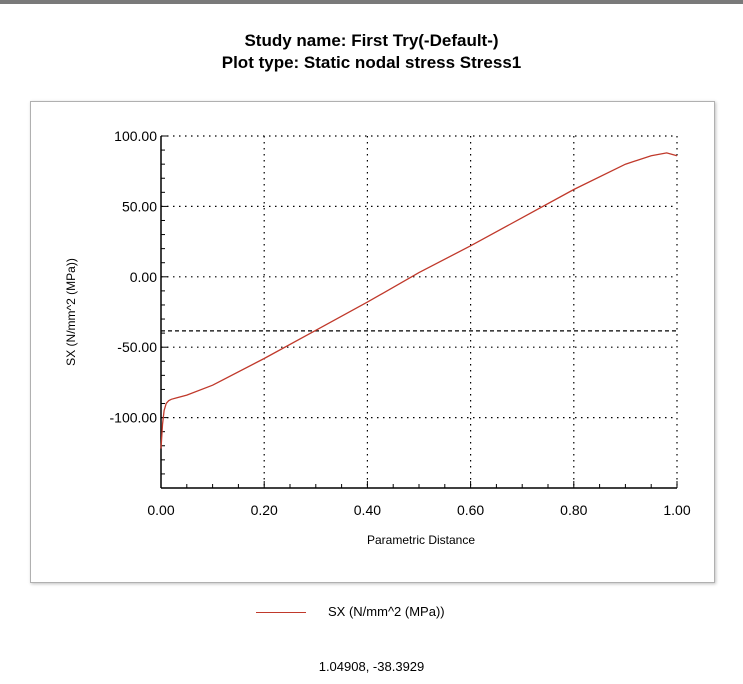 The image size is (743, 684). What do you see at coordinates (160, 510) in the screenshot?
I see `x-tick-label: 0.00` at bounding box center [160, 510].